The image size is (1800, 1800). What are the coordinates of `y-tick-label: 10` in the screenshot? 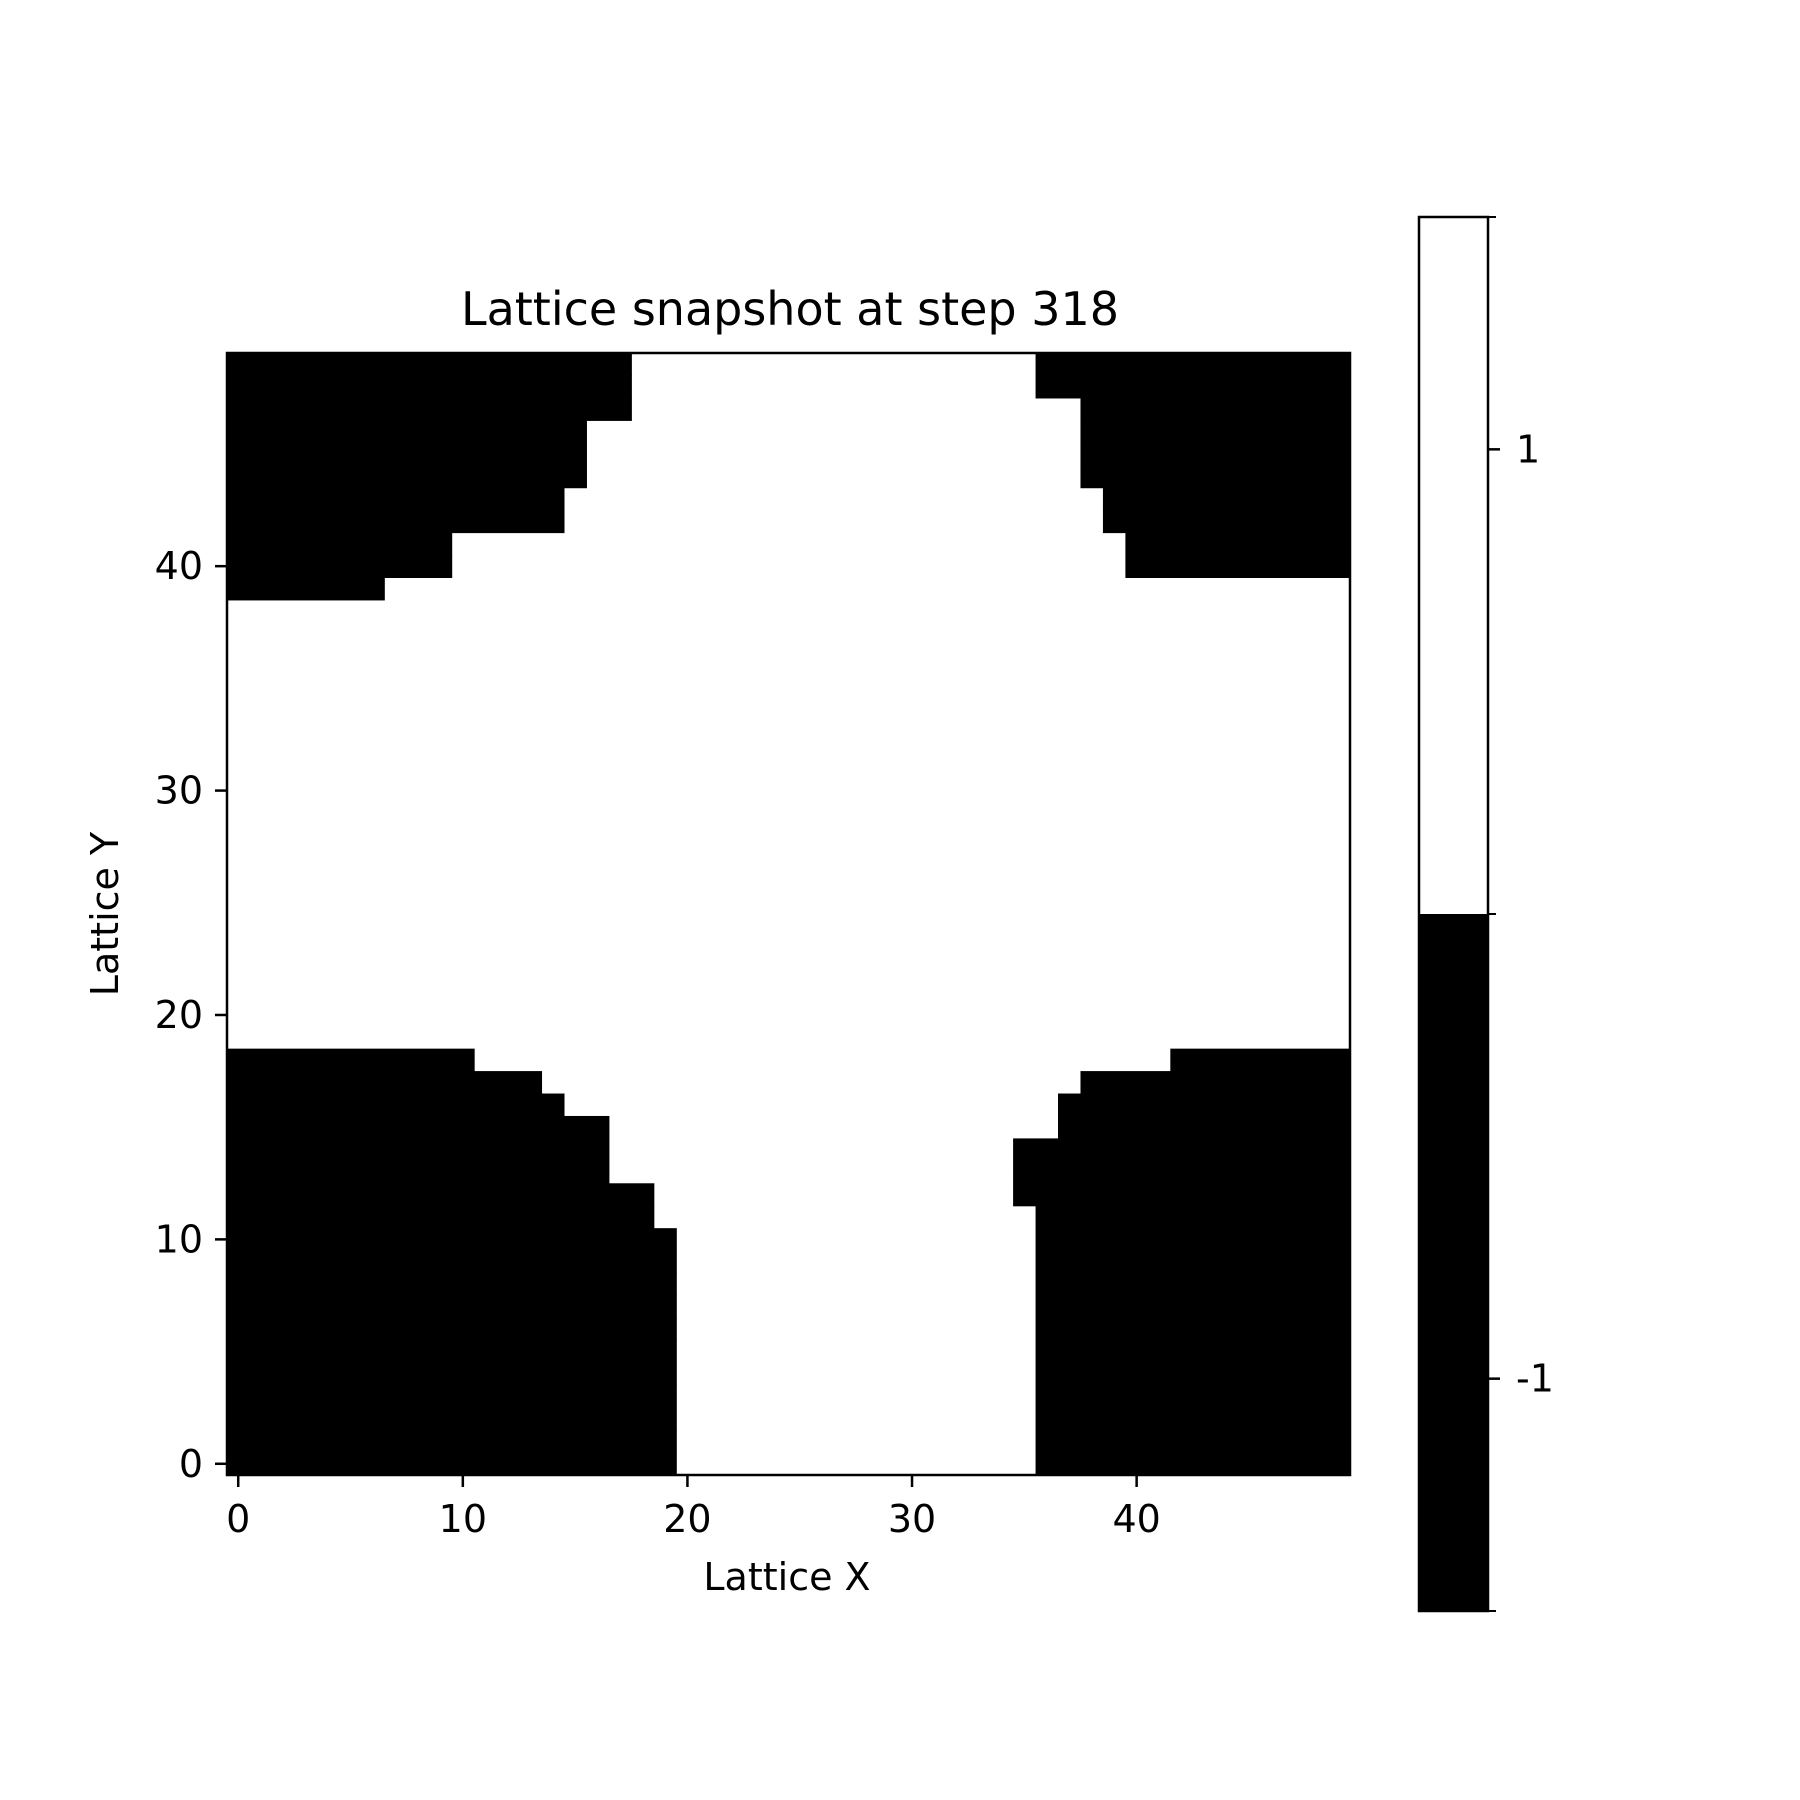 It's located at (179, 1239).